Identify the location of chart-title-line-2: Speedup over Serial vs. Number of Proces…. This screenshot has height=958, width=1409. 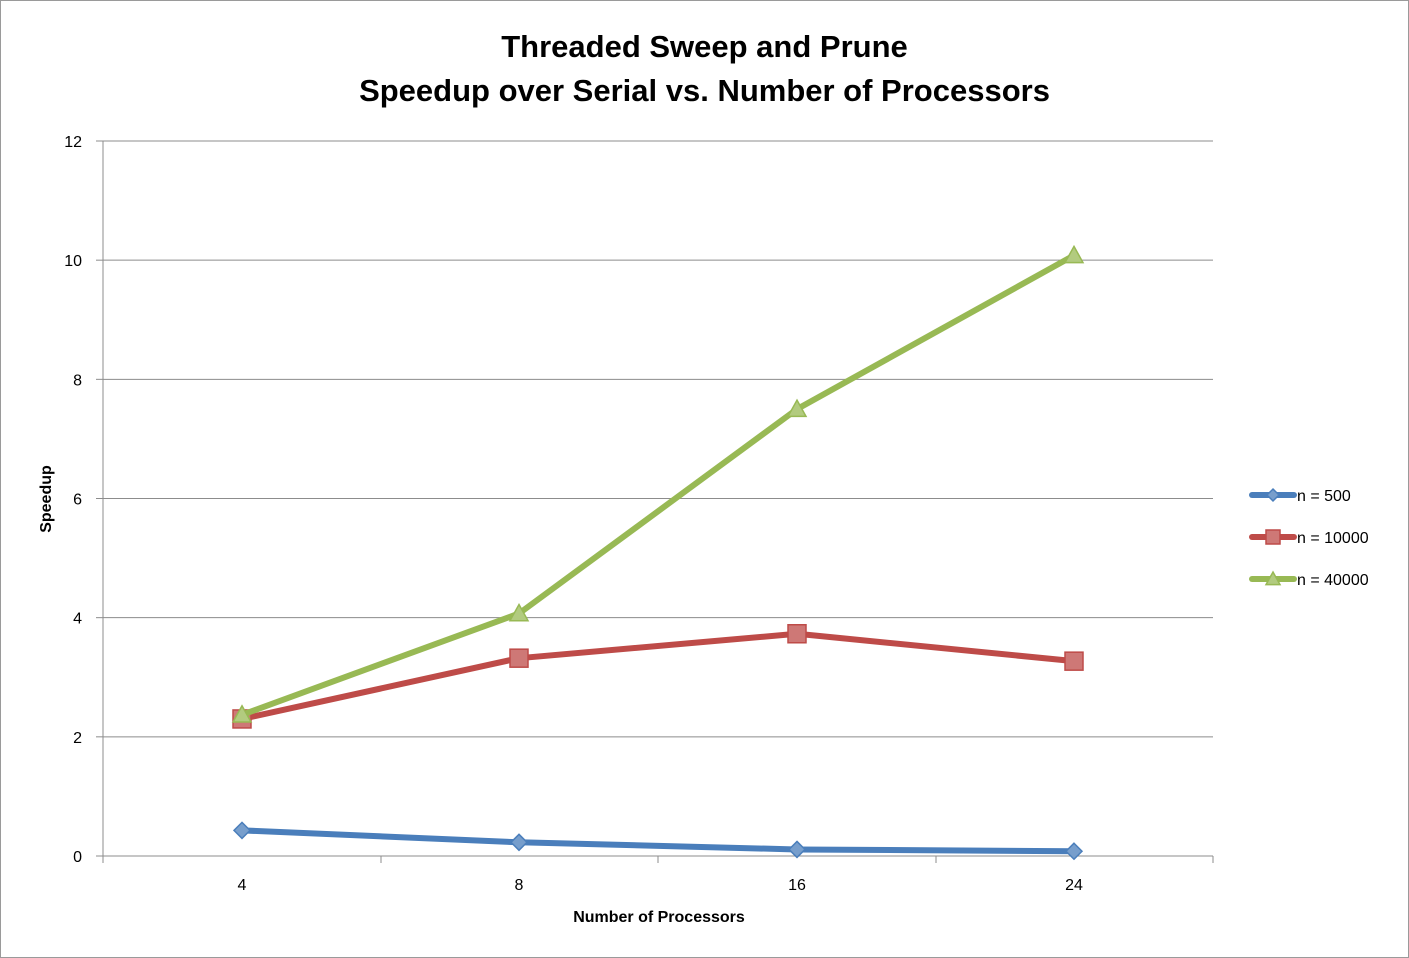
(704, 90).